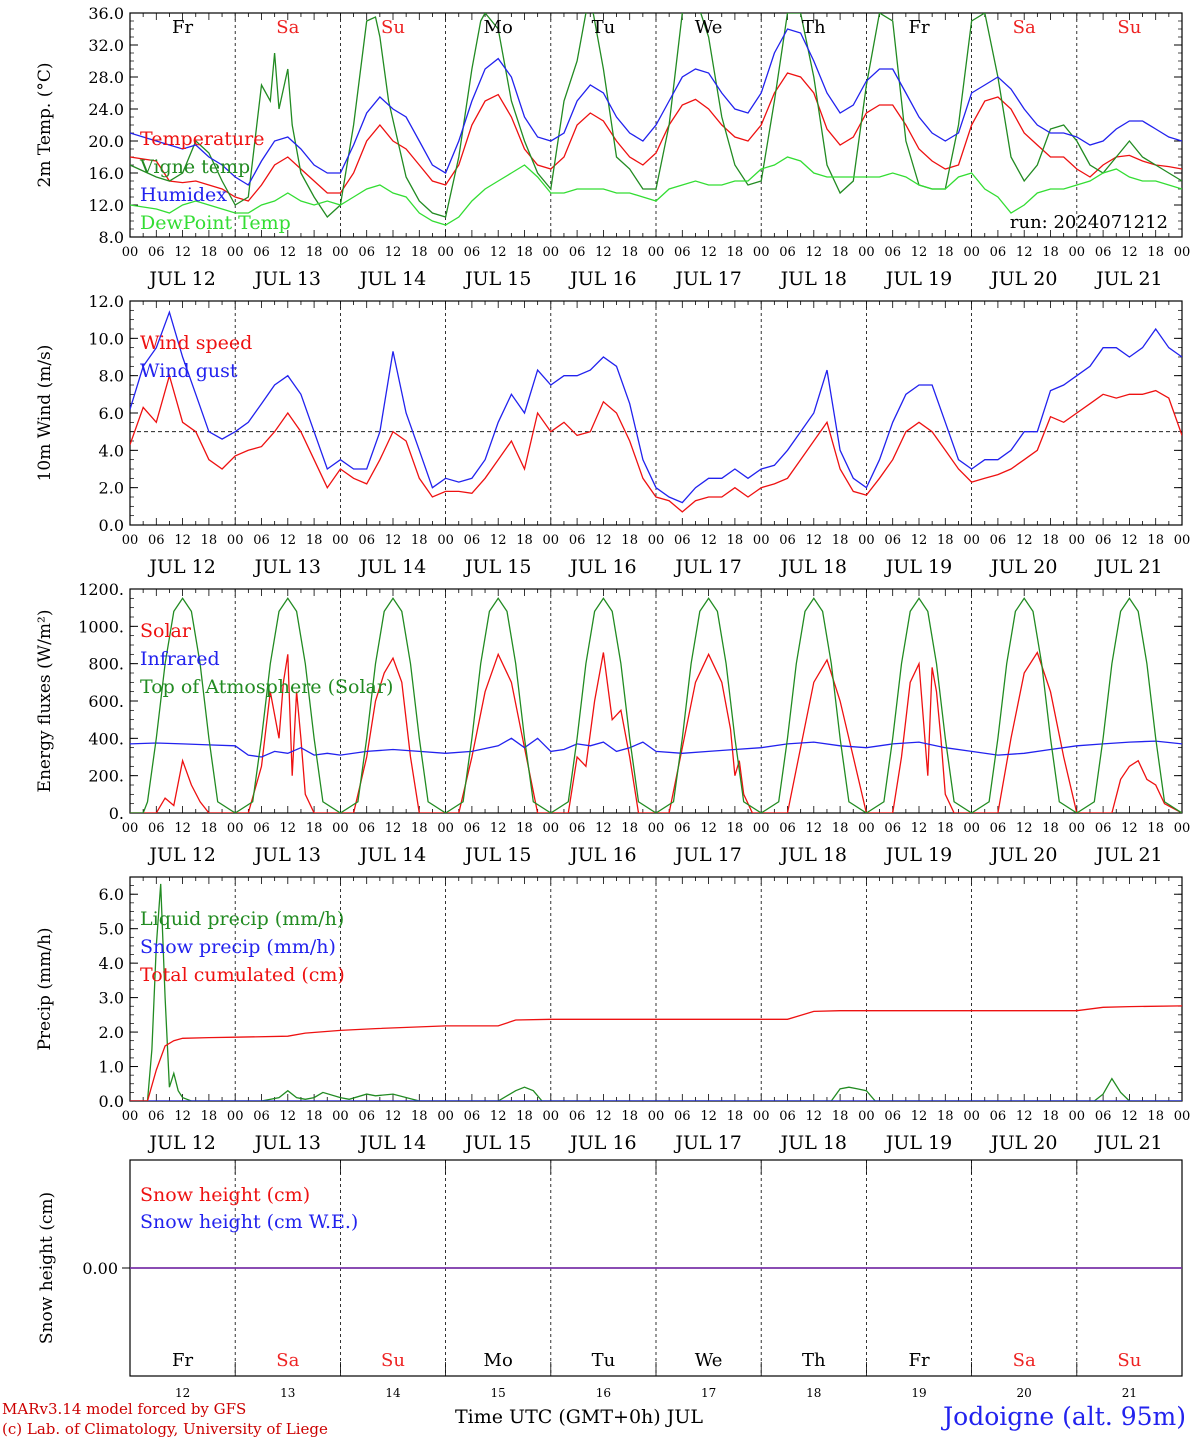 This screenshot has width=1194, height=1440. What do you see at coordinates (656, 115) in the screenshot?
I see `vigne-temp-series-line` at bounding box center [656, 115].